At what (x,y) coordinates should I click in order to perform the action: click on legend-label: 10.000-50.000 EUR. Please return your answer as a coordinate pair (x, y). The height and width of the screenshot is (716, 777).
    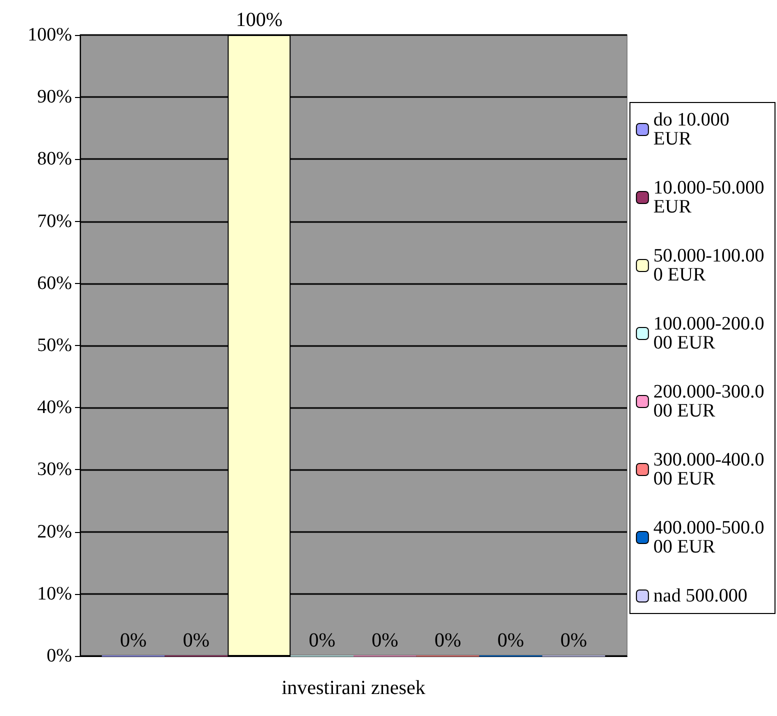
    Looking at the image, I should click on (711, 198).